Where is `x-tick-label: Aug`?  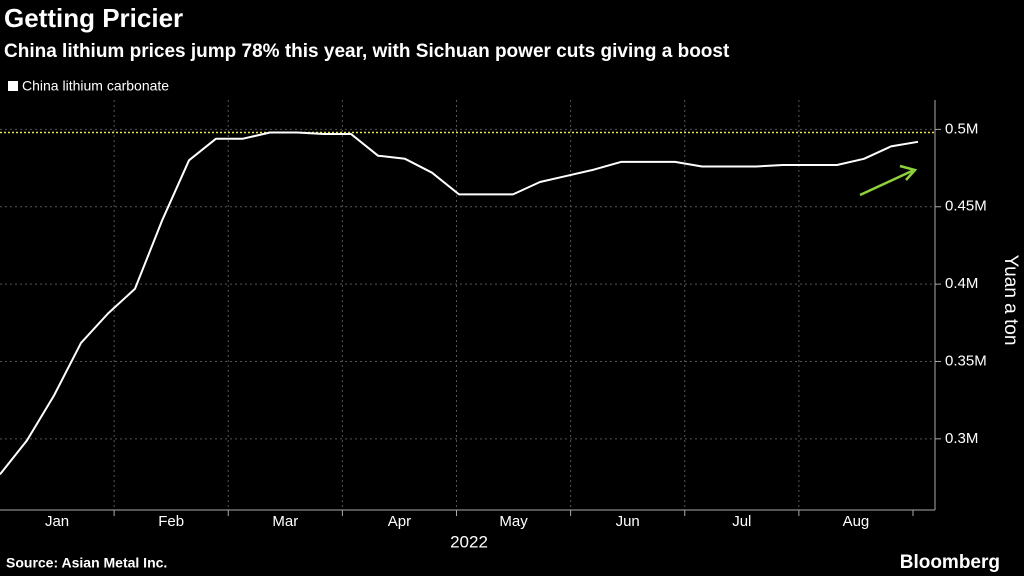
x-tick-label: Aug is located at coordinates (856, 521).